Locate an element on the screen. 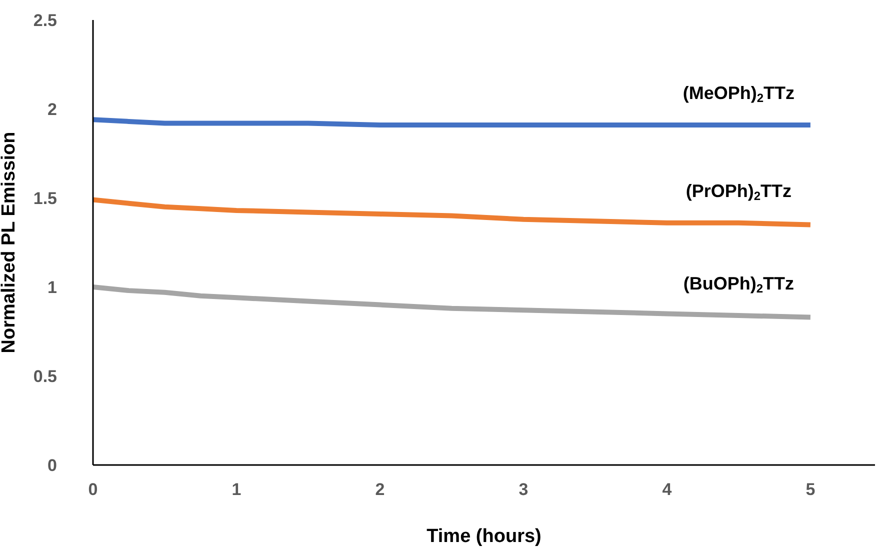 Image resolution: width=877 pixels, height=552 pixels. series-label: (MeOPh)$_{2}$TTz is located at coordinates (738, 94).